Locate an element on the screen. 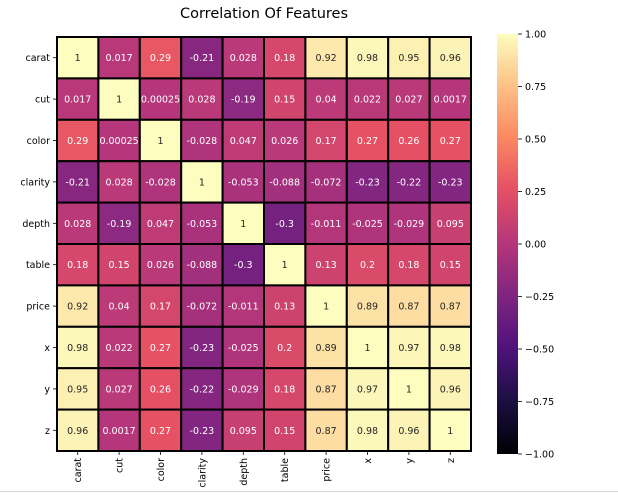 The image size is (618, 495). y-tick-label: depth is located at coordinates (36, 224).